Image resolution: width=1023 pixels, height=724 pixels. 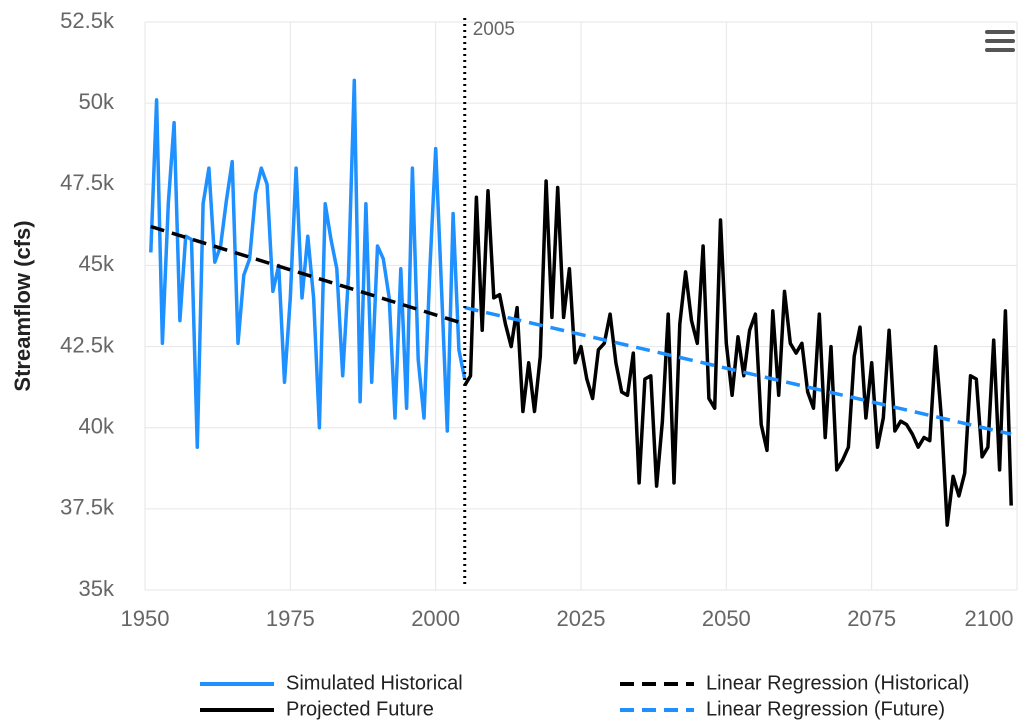 I want to click on y-tick-label: 45k, so click(x=97, y=263).